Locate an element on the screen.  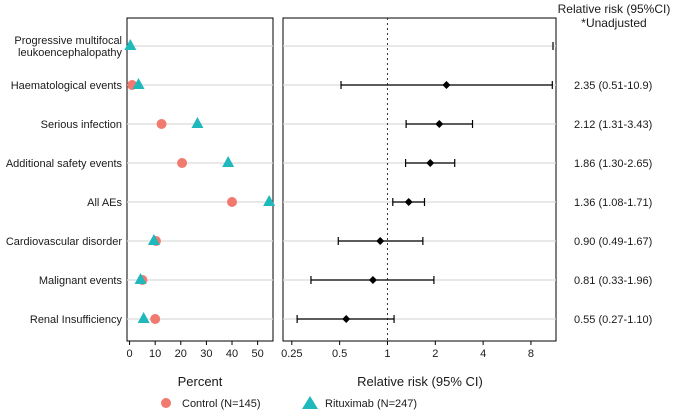
rr-value-label: 0.90 (0.49-1.67) is located at coordinates (613, 242).